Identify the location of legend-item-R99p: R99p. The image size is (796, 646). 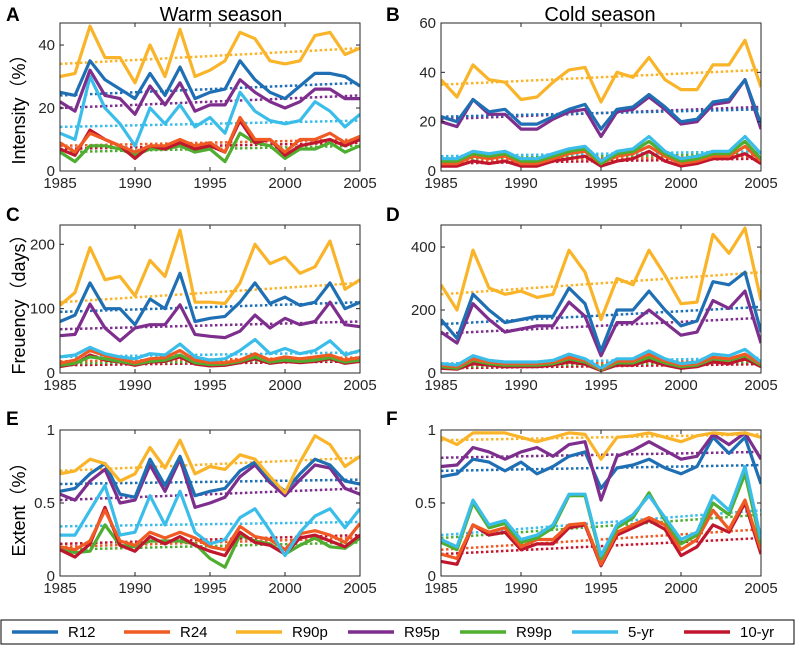
(506, 632).